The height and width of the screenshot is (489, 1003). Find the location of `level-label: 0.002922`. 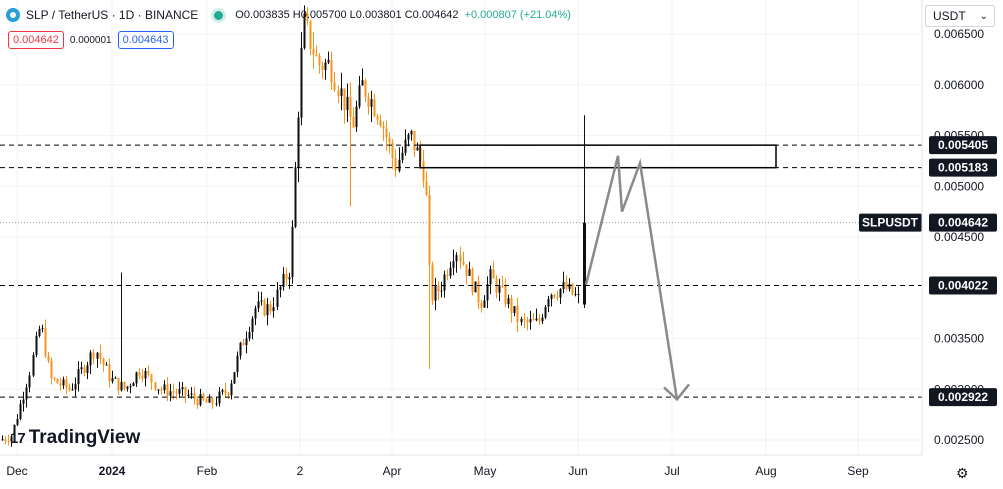

level-label: 0.002922 is located at coordinates (963, 397).